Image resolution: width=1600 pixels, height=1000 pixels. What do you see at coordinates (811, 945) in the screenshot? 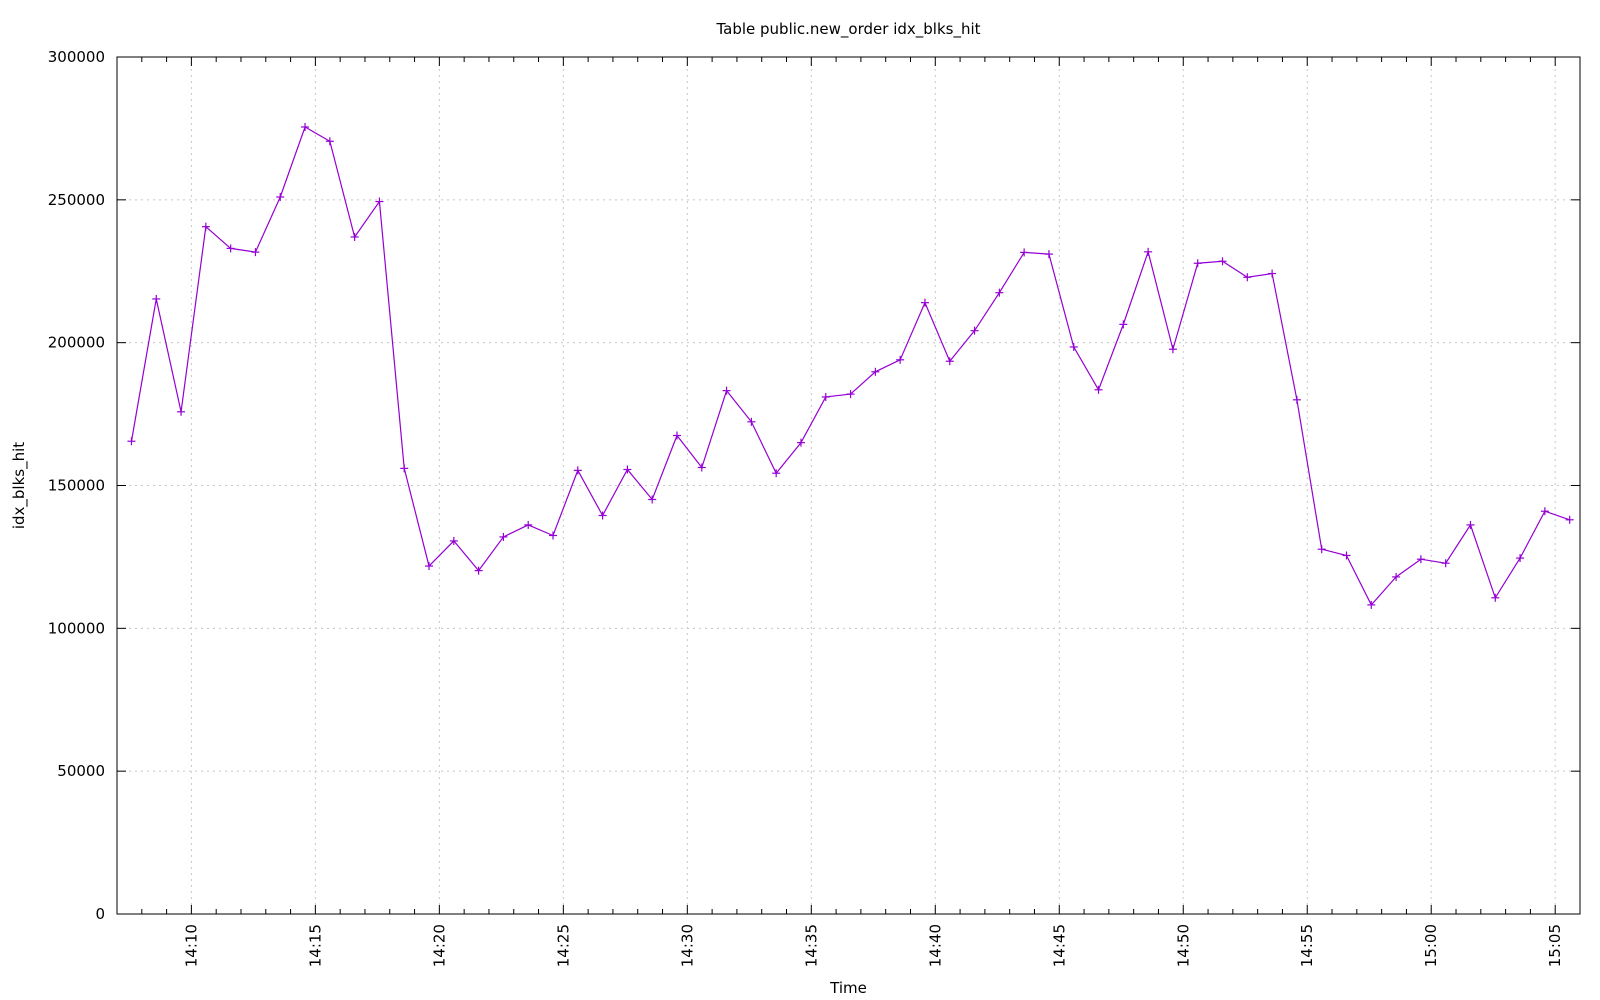
I see `x-tick-label: 14:35` at bounding box center [811, 945].